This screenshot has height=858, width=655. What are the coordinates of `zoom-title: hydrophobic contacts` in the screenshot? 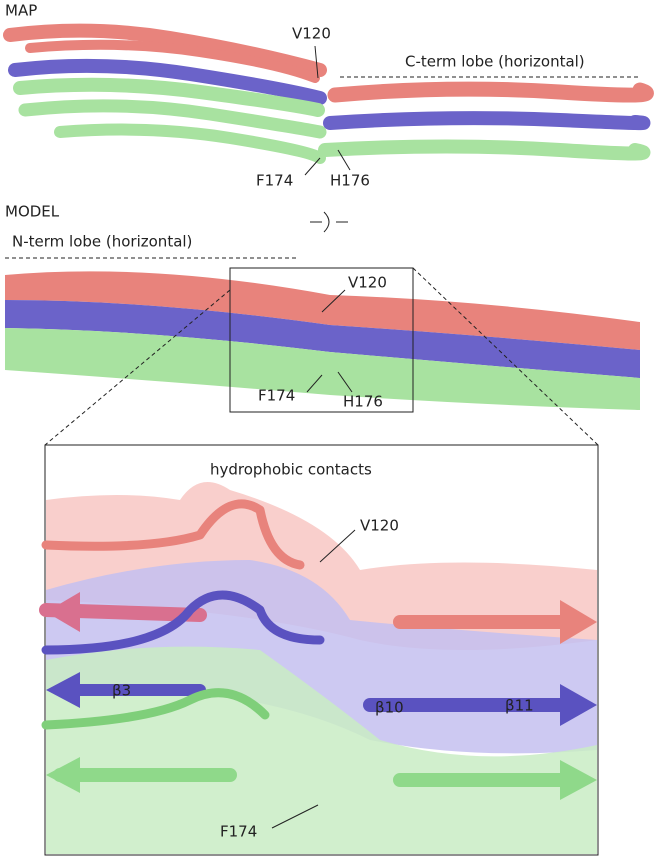 It's located at (291, 470).